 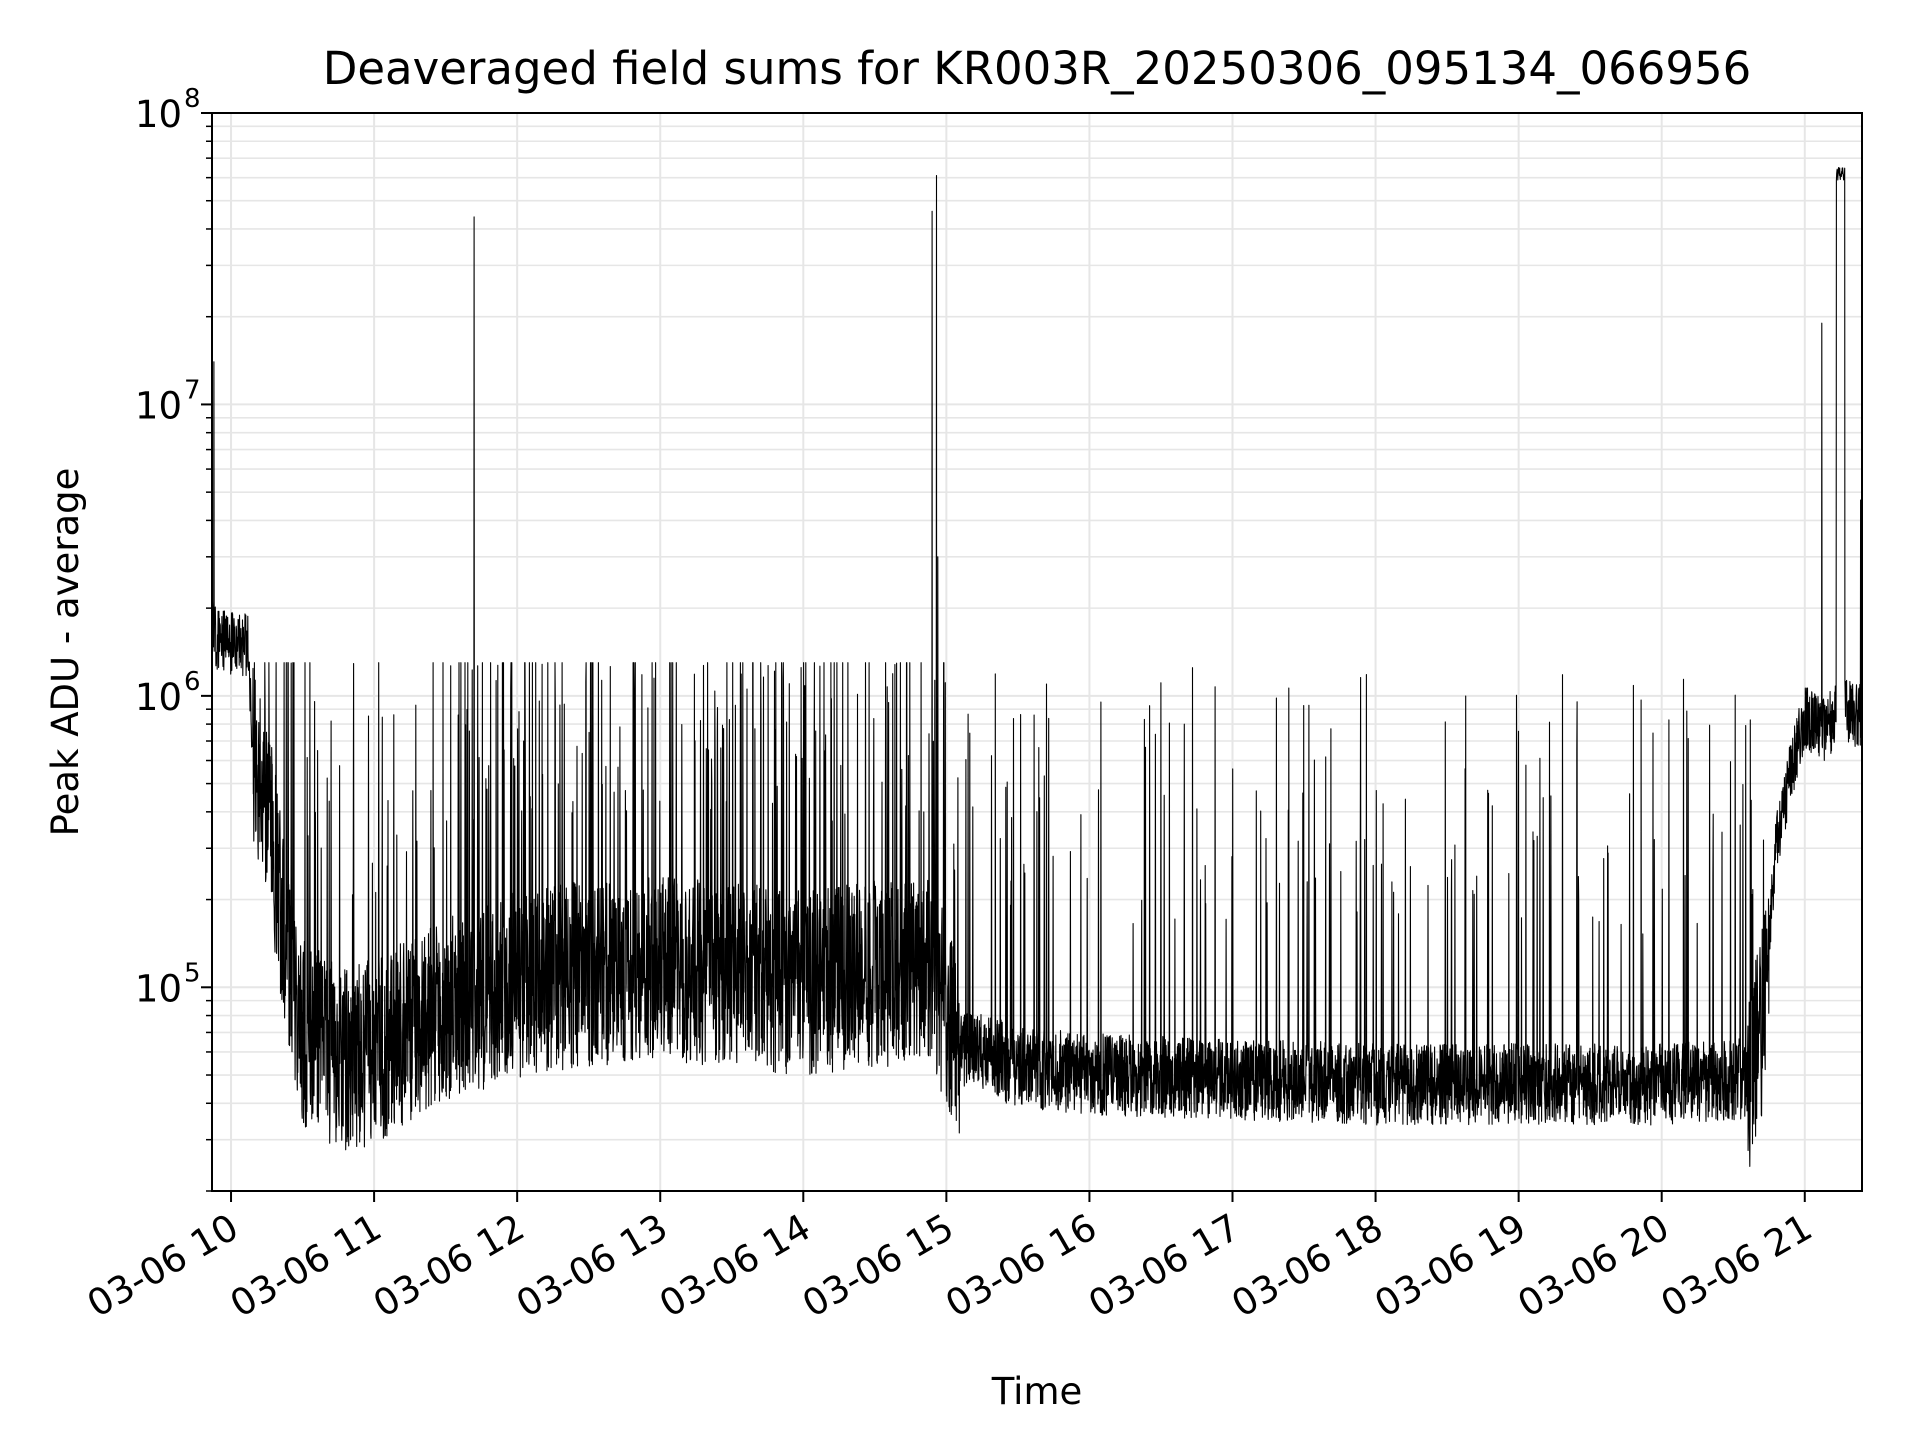 I want to click on y-tick-label: 10 8, so click(x=168, y=110).